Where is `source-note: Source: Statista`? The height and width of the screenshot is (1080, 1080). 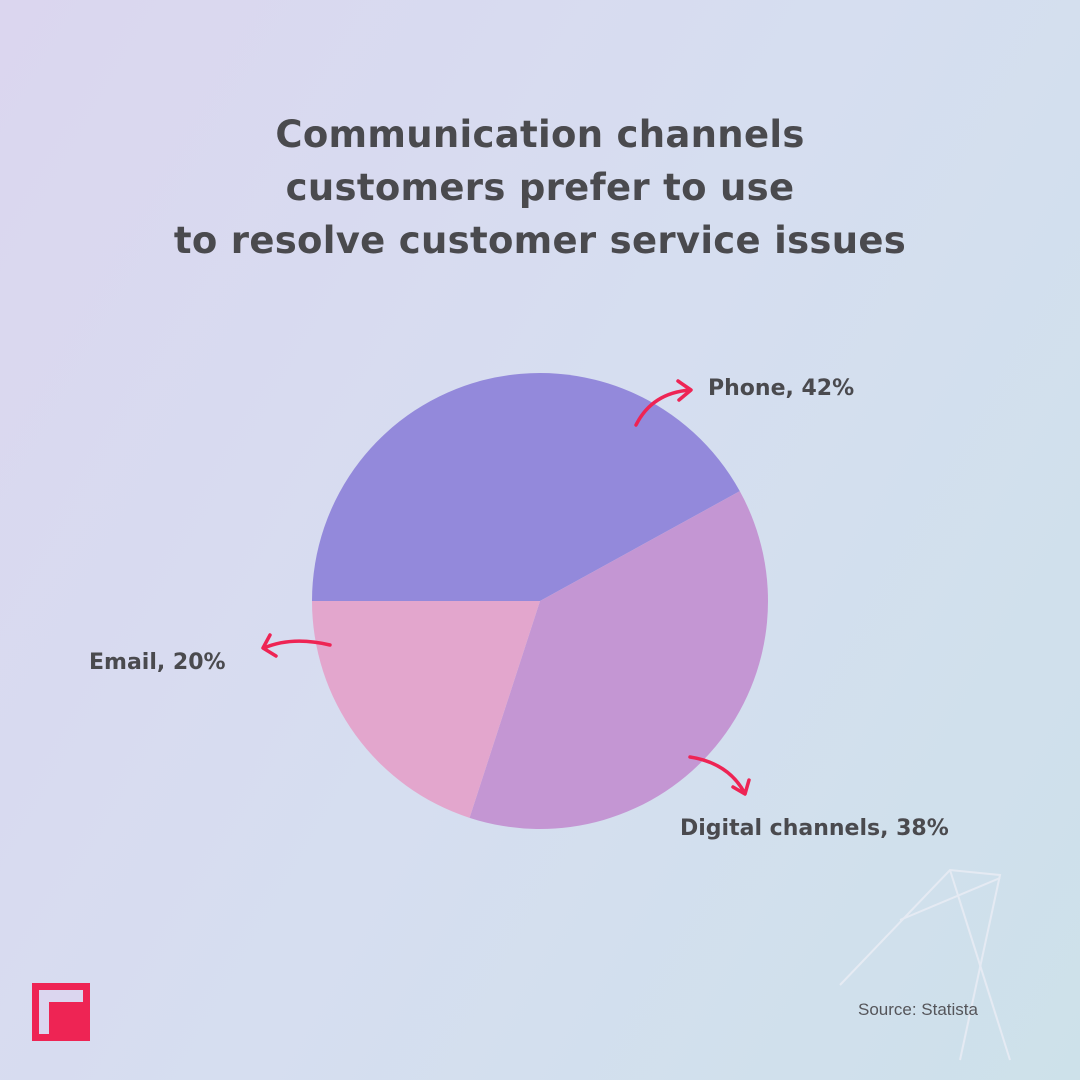 source-note: Source: Statista is located at coordinates (917, 1009).